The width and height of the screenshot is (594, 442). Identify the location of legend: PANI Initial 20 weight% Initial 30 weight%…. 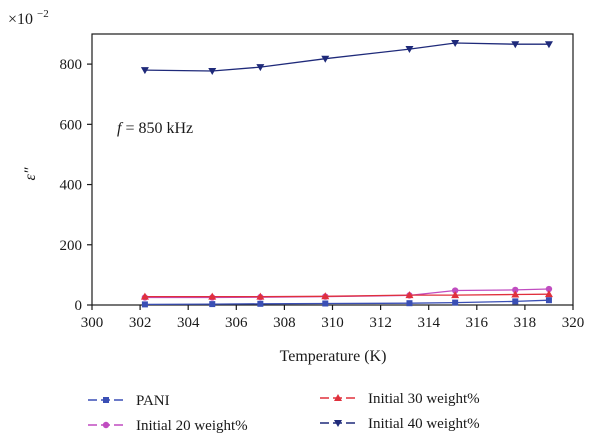
(284, 412).